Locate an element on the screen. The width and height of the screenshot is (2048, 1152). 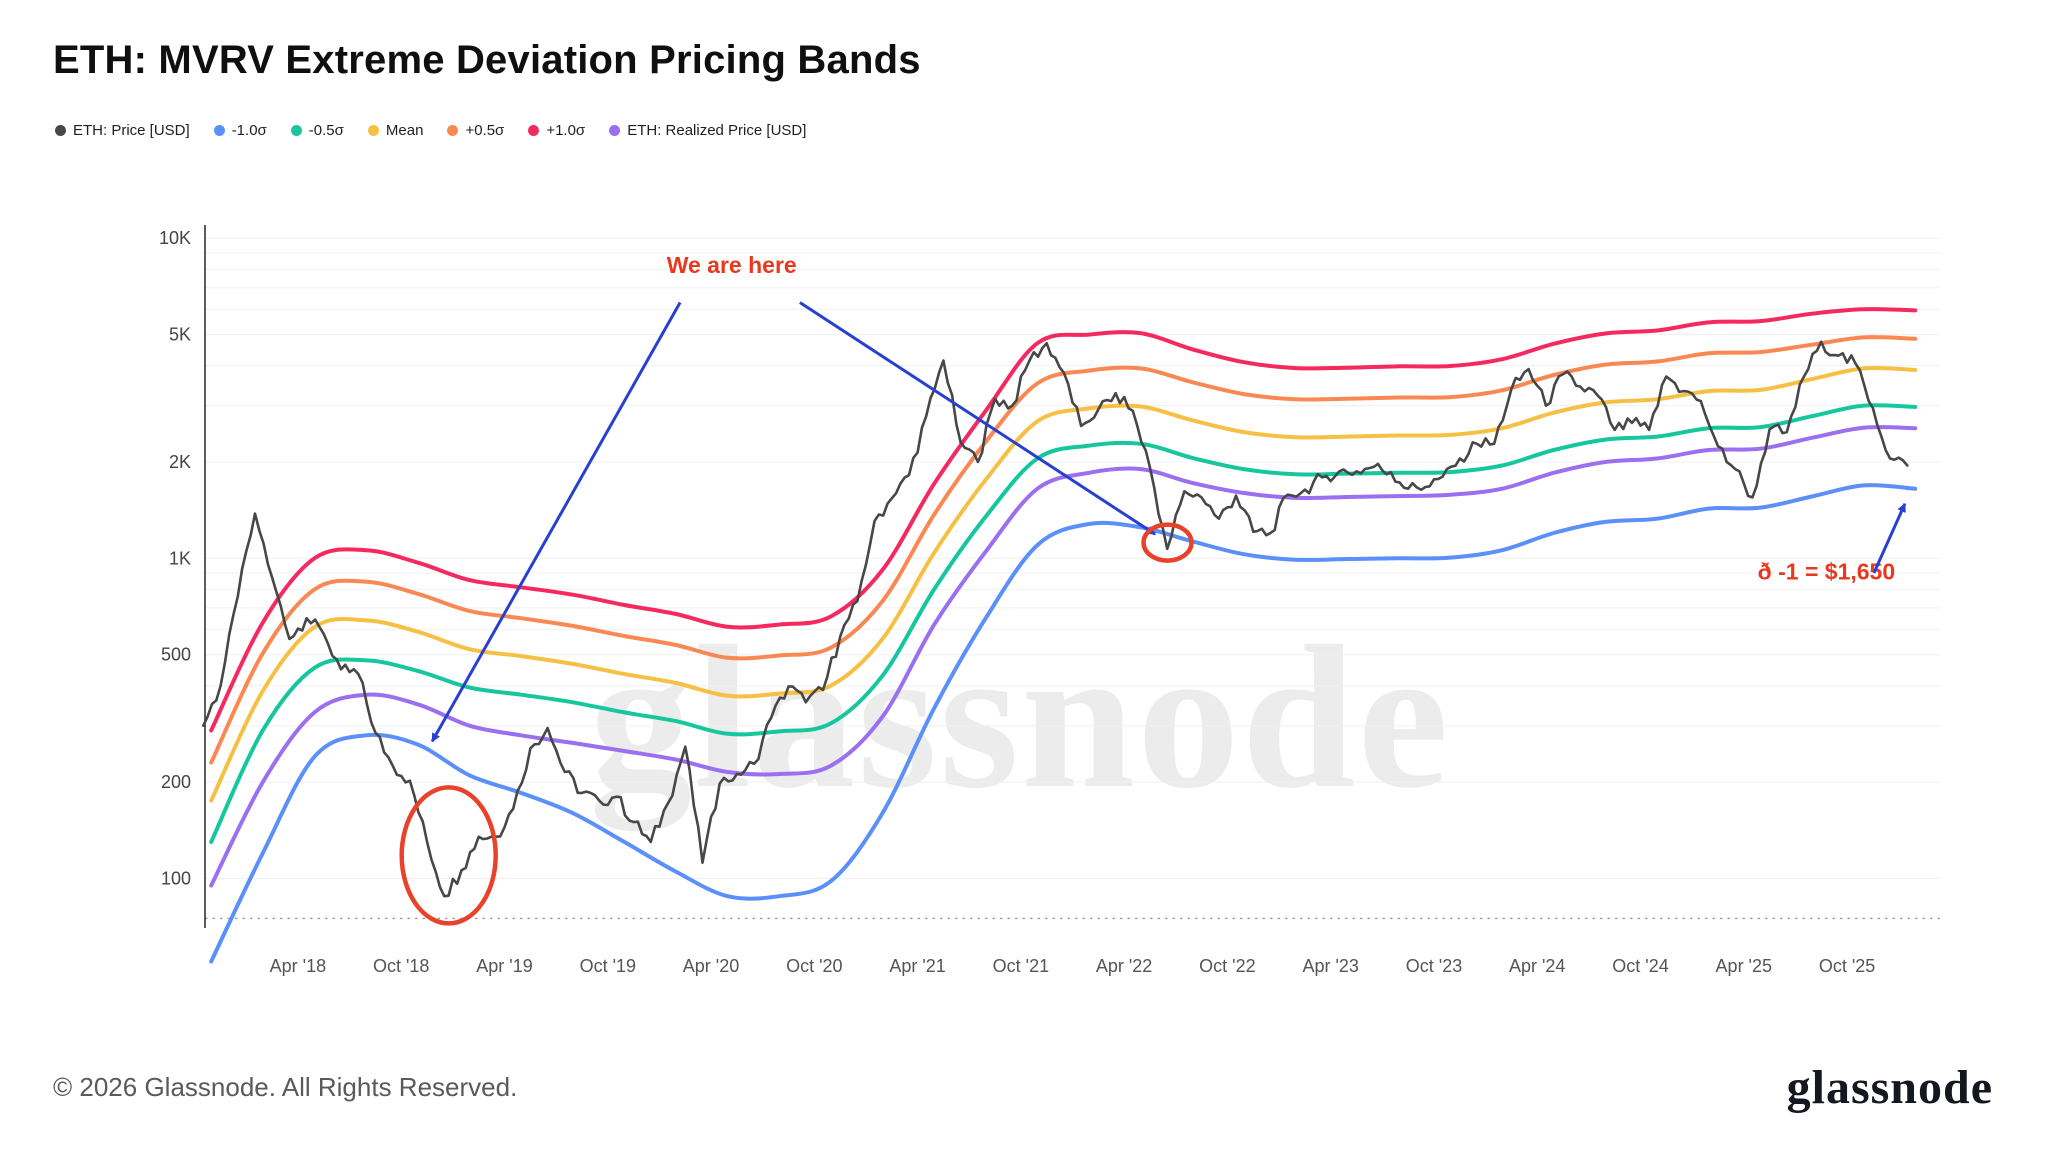
y-tick-200: 200 is located at coordinates (176, 782).